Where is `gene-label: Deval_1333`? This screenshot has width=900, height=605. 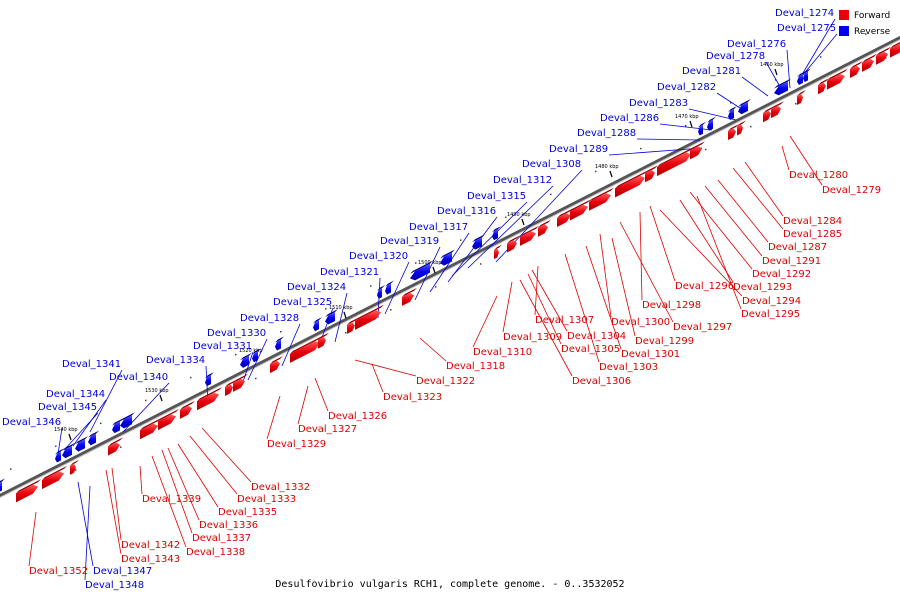
gene-label: Deval_1333 is located at coordinates (266, 499).